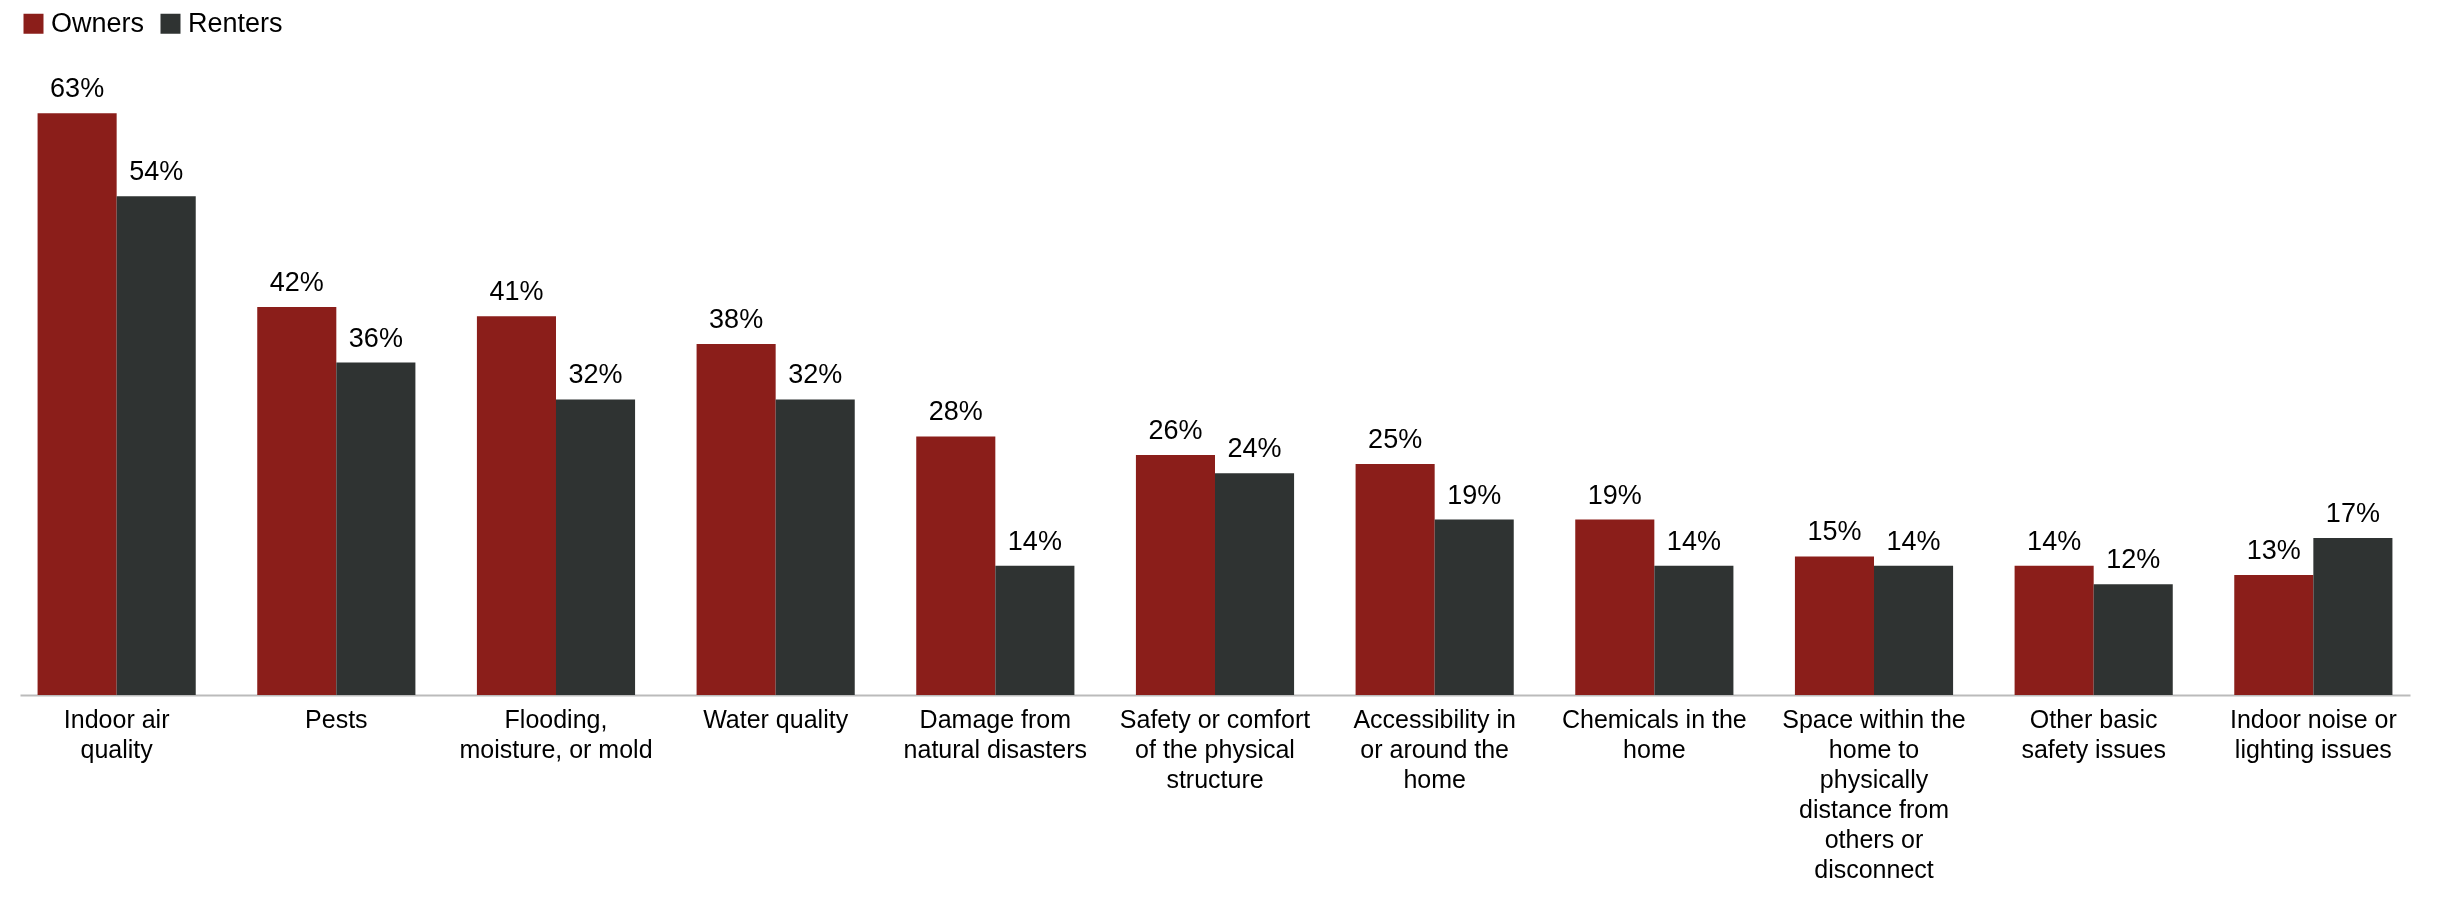  What do you see at coordinates (1175, 429) in the screenshot?
I see `data-label: 26%` at bounding box center [1175, 429].